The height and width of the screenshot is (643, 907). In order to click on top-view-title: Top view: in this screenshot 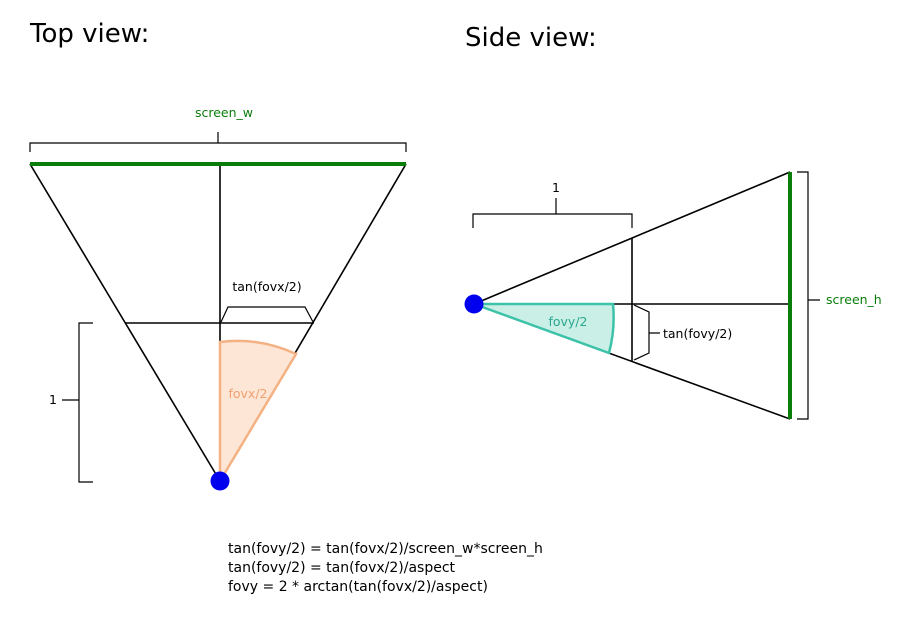, I will do `click(89, 34)`.